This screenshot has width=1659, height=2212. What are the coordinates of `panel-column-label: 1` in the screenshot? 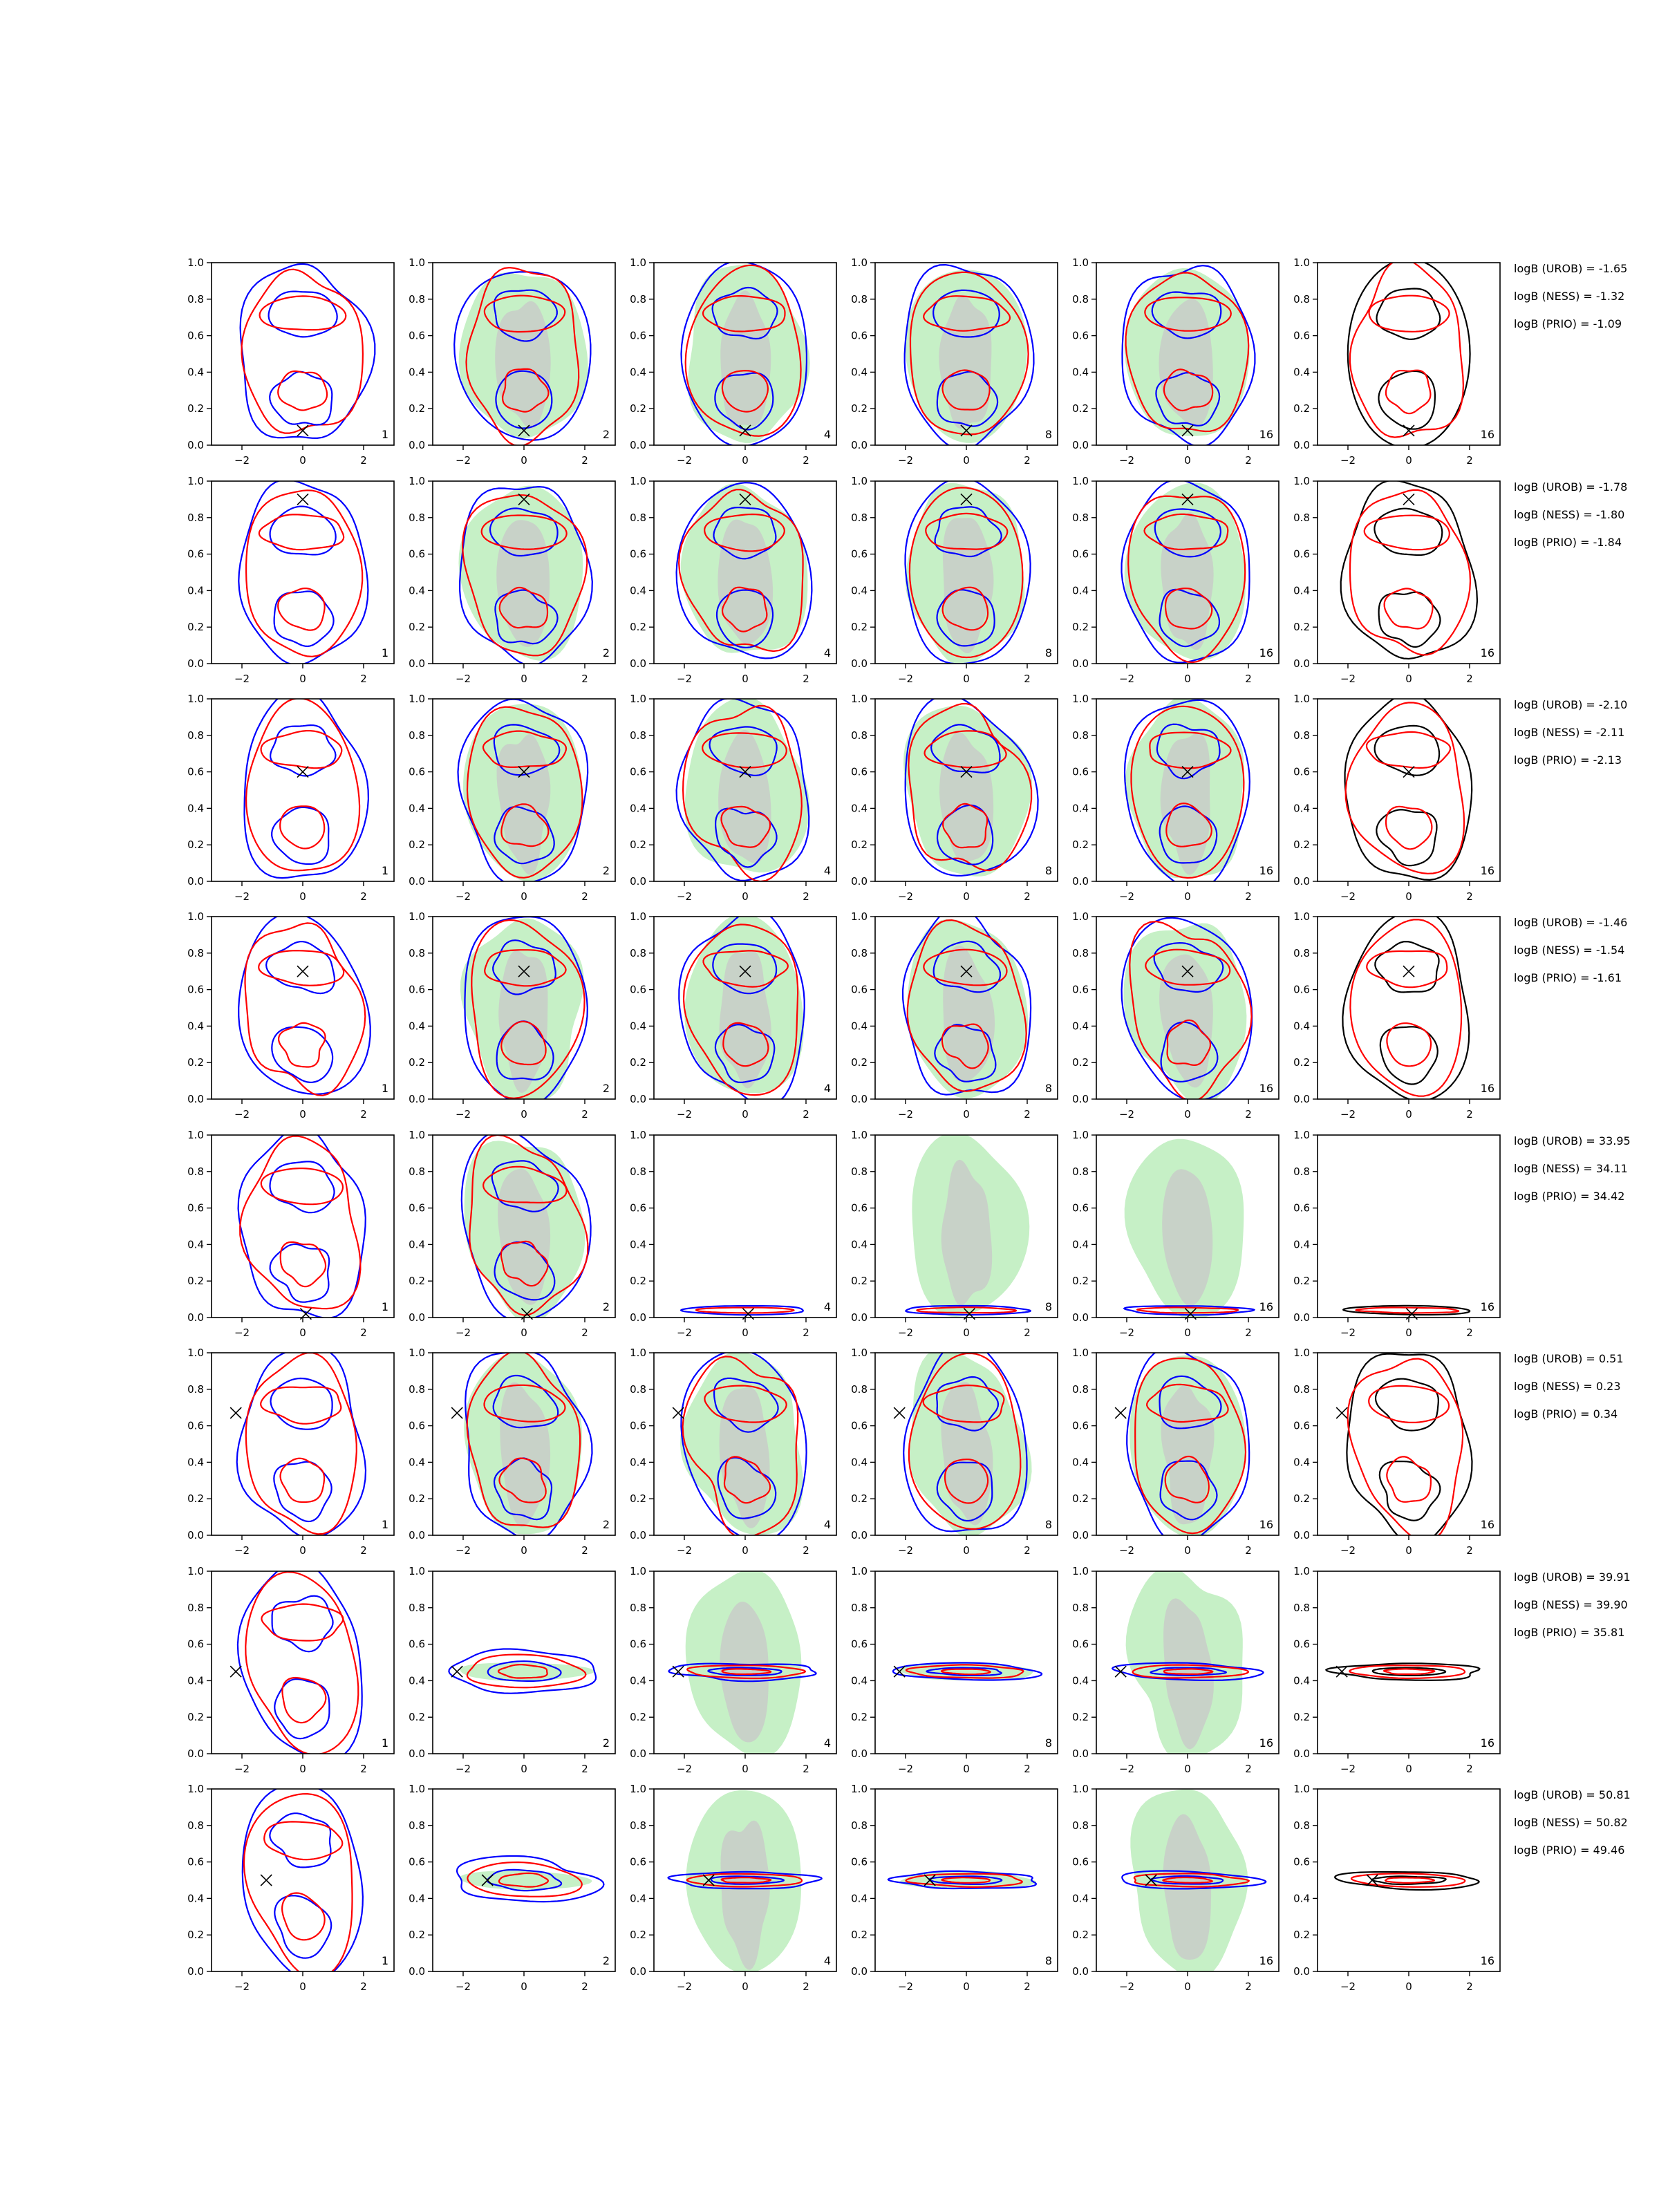 It's located at (385, 1525).